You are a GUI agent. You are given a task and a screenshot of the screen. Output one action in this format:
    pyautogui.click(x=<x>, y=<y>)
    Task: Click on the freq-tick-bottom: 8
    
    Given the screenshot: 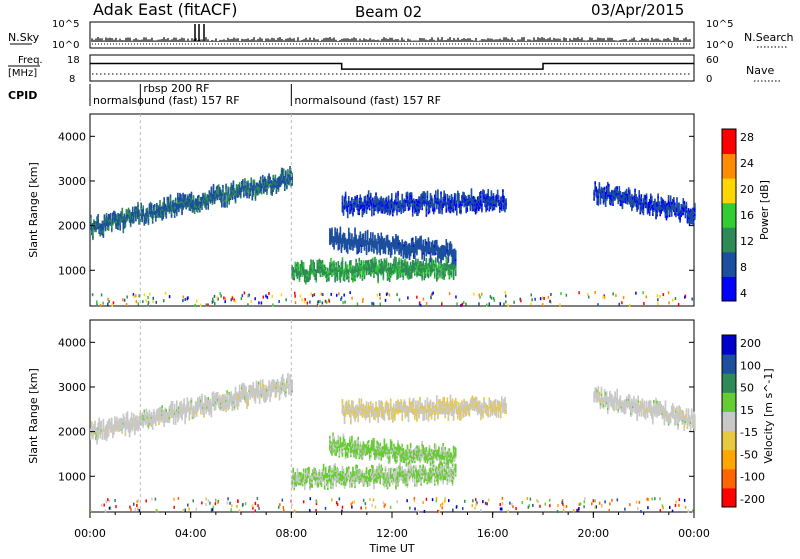 What is the action you would take?
    pyautogui.click(x=72, y=79)
    